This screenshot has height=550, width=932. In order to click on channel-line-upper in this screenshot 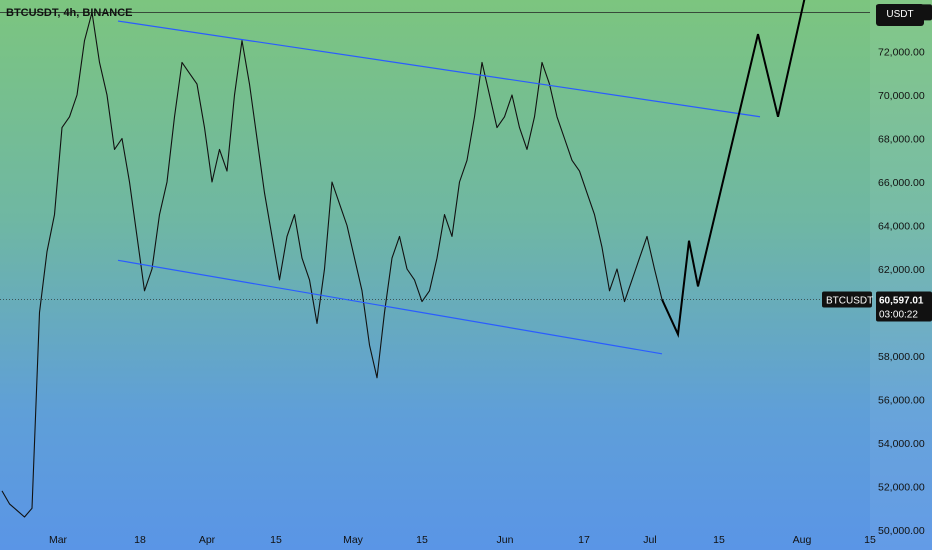, I will do `click(439, 69)`.